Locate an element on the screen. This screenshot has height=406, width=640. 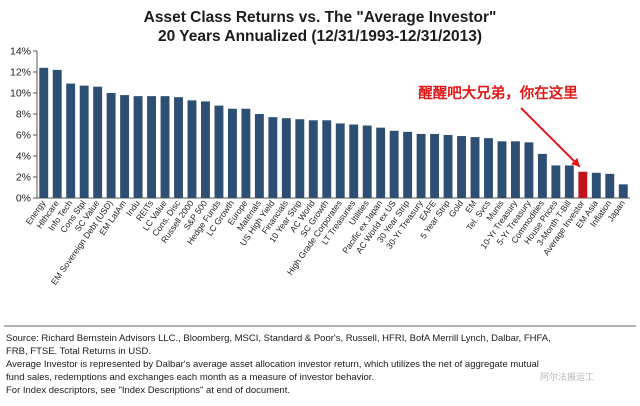
y-tick-label: 8% is located at coordinates (23, 115).